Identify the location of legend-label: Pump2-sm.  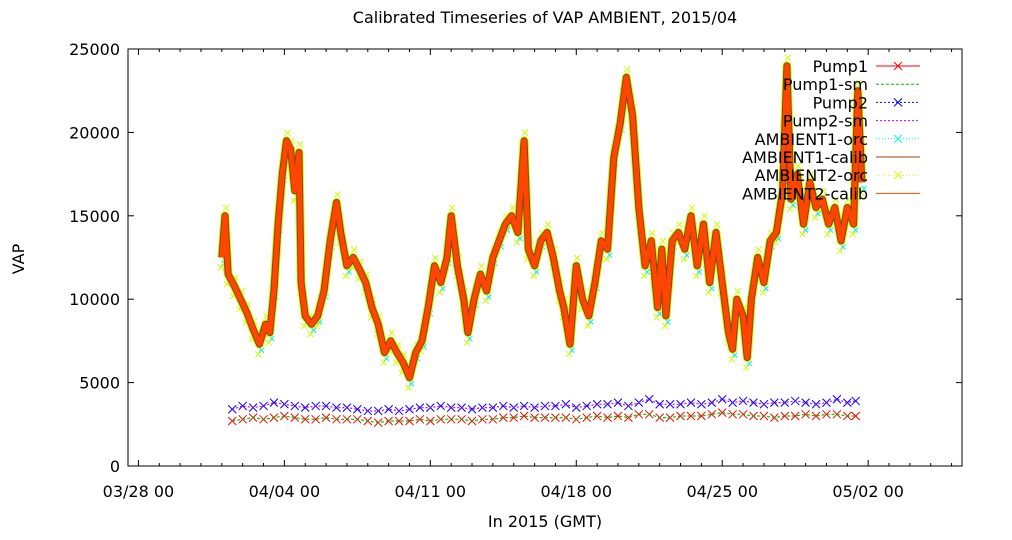
(825, 121).